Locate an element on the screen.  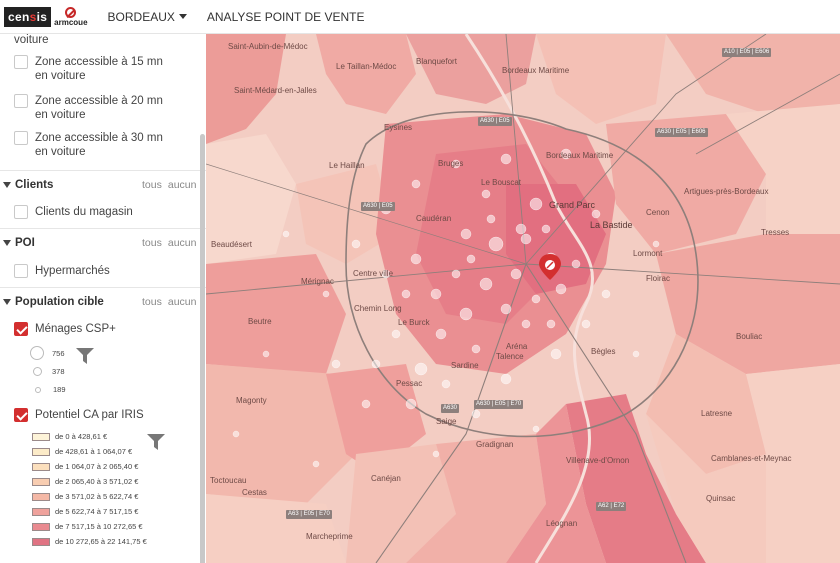
partner-logo-icon is located at coordinates (71, 12).